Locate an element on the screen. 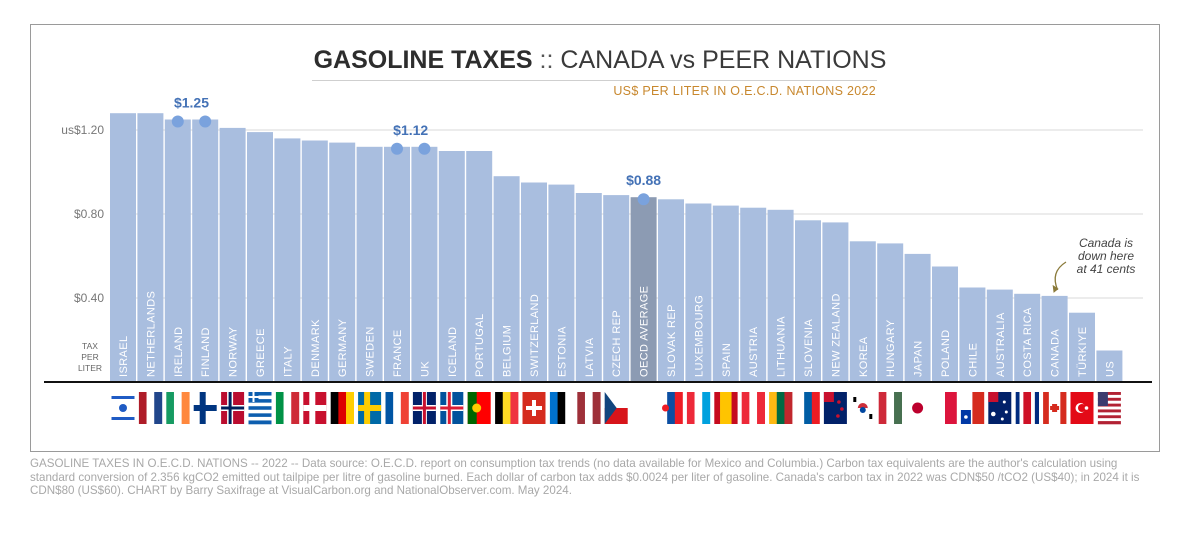 This screenshot has width=1200, height=534. y-tick-label: $0.40 is located at coordinates (89, 298).